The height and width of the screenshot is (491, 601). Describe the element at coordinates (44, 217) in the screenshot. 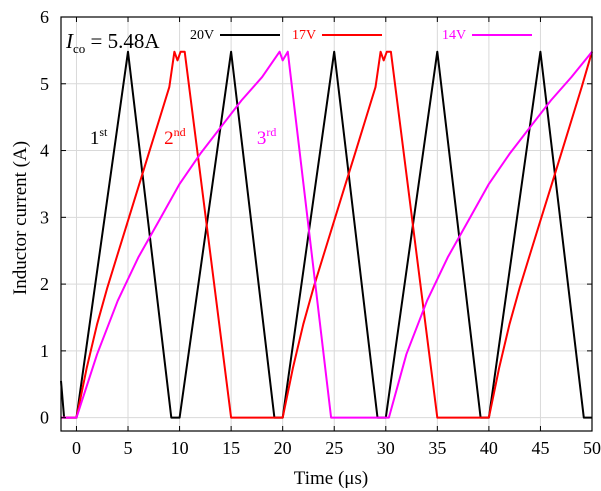

I see `y-tick-label: 3` at that location.